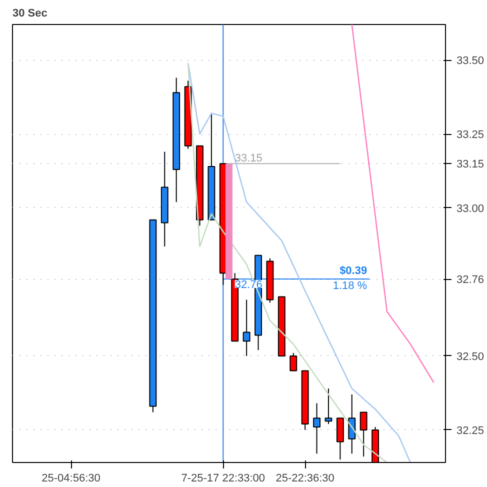 This screenshot has width=487, height=487. I want to click on chart-title: 30 Sec, so click(30, 14).